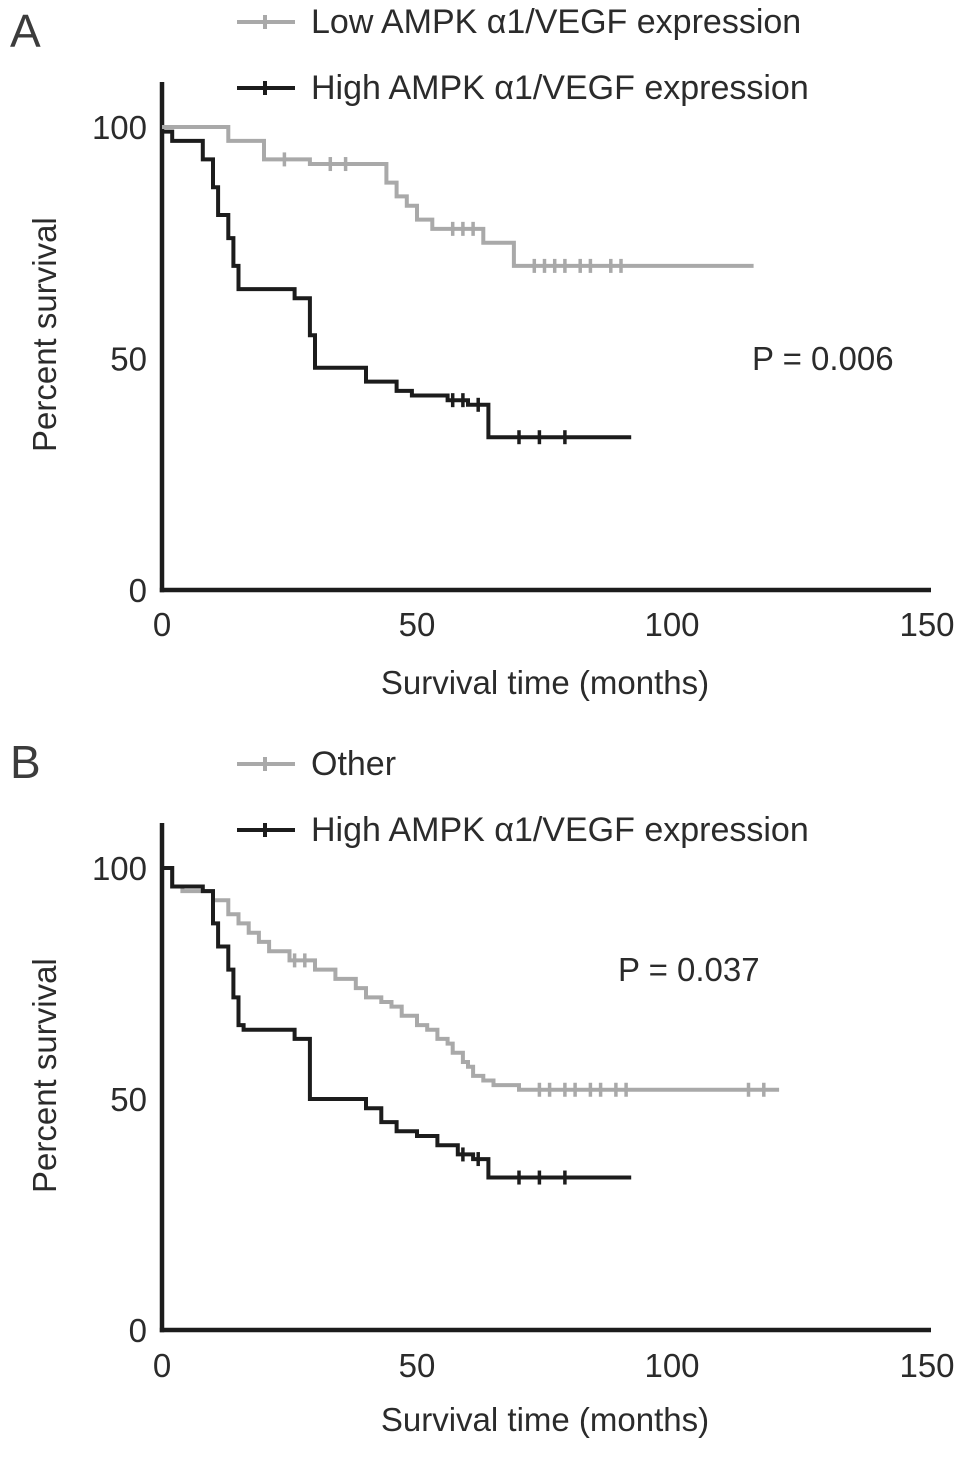  I want to click on panel-a-letter: A, so click(25, 31).